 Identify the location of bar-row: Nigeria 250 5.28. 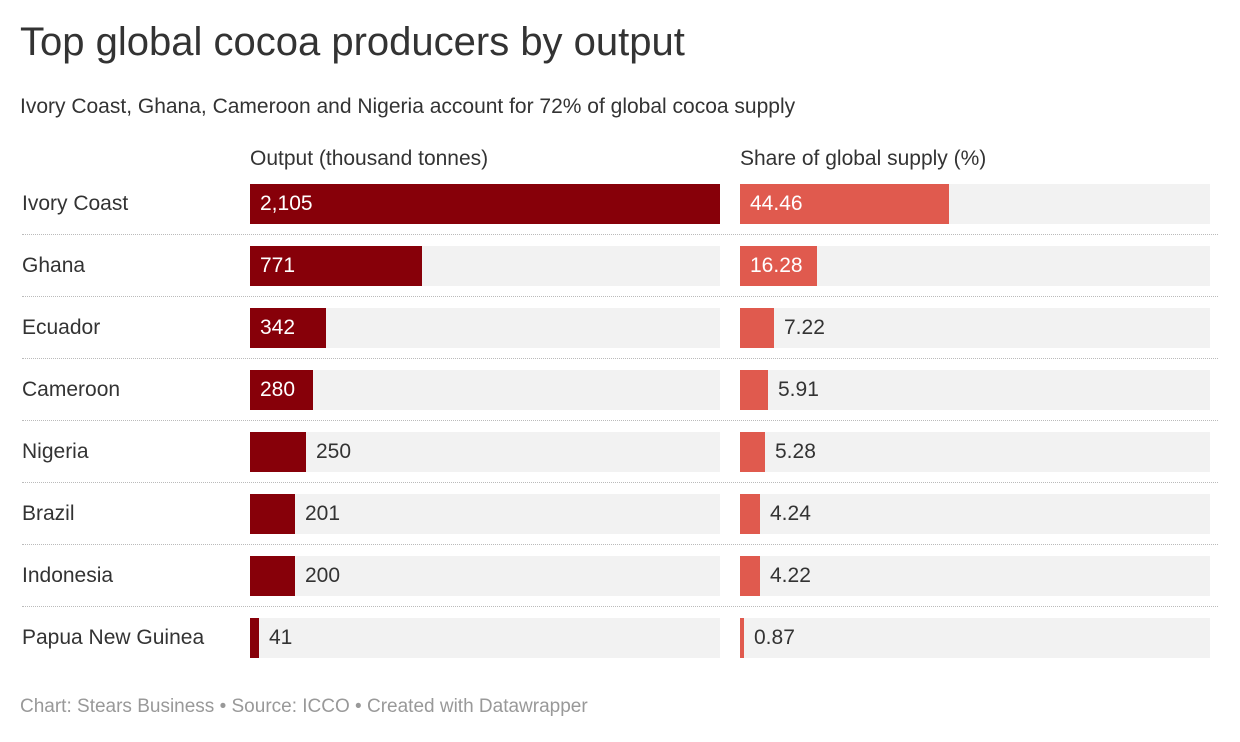
(620, 463).